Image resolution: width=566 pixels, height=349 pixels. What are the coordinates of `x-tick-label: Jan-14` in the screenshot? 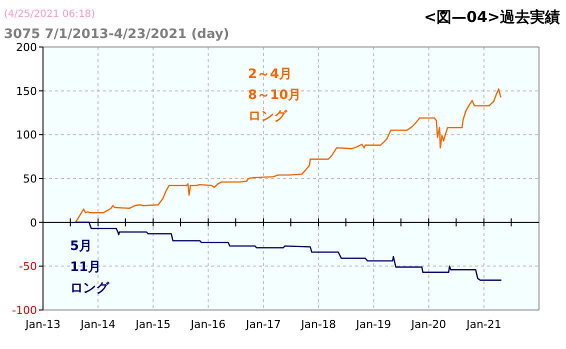 It's located at (98, 324).